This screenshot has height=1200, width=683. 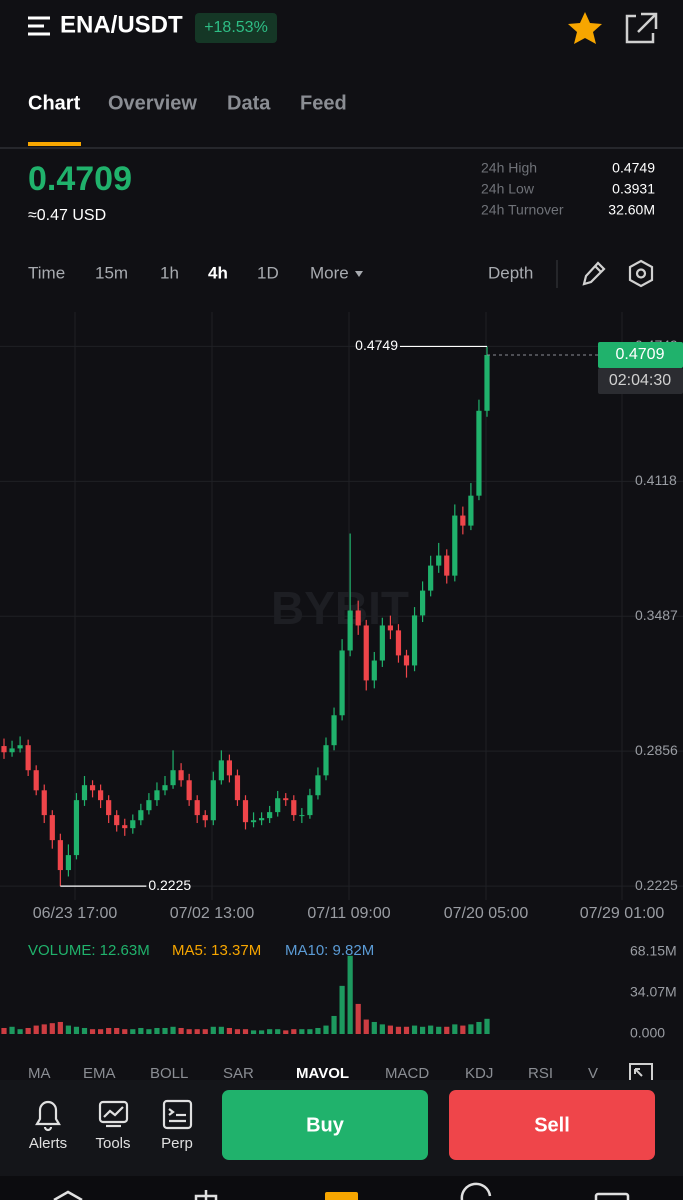 What do you see at coordinates (594, 273) in the screenshot?
I see `draw-tool-icon` at bounding box center [594, 273].